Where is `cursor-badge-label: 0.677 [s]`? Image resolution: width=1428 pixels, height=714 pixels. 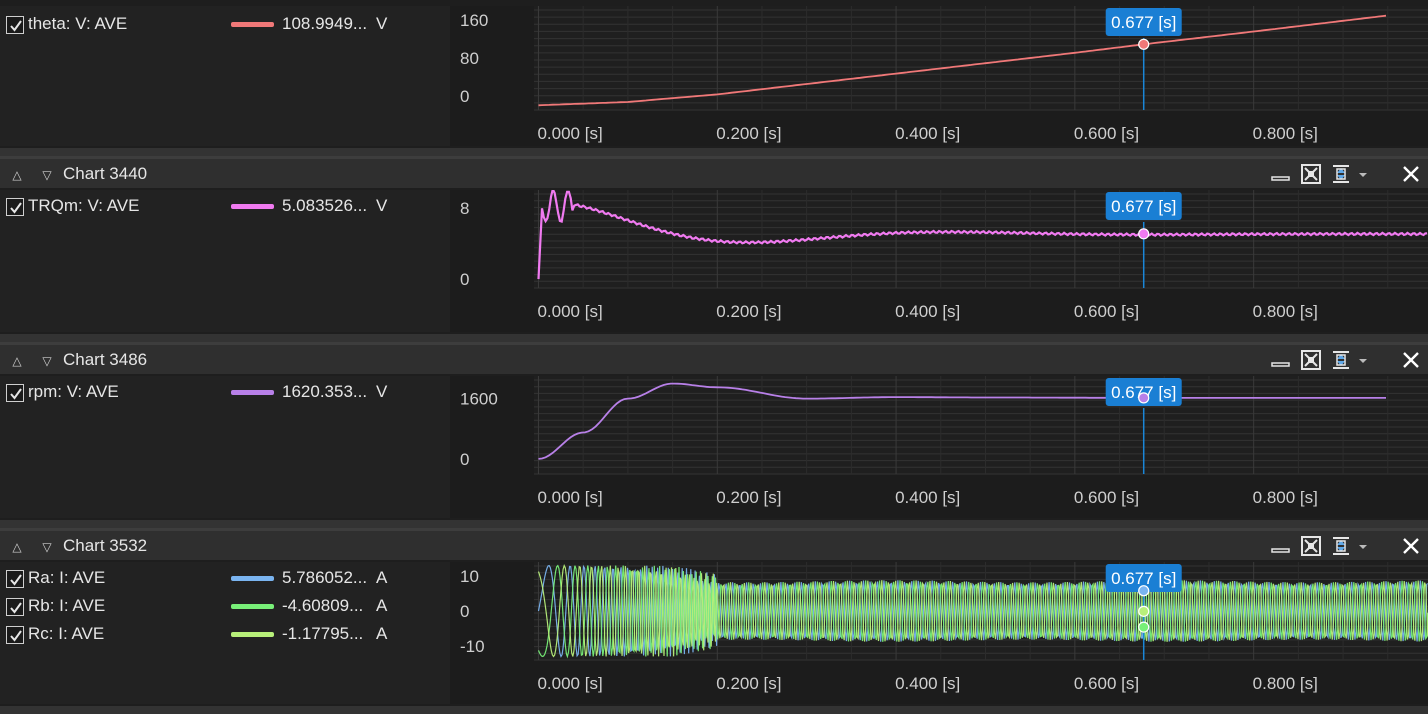 cursor-badge-label: 0.677 [s] is located at coordinates (1143, 22).